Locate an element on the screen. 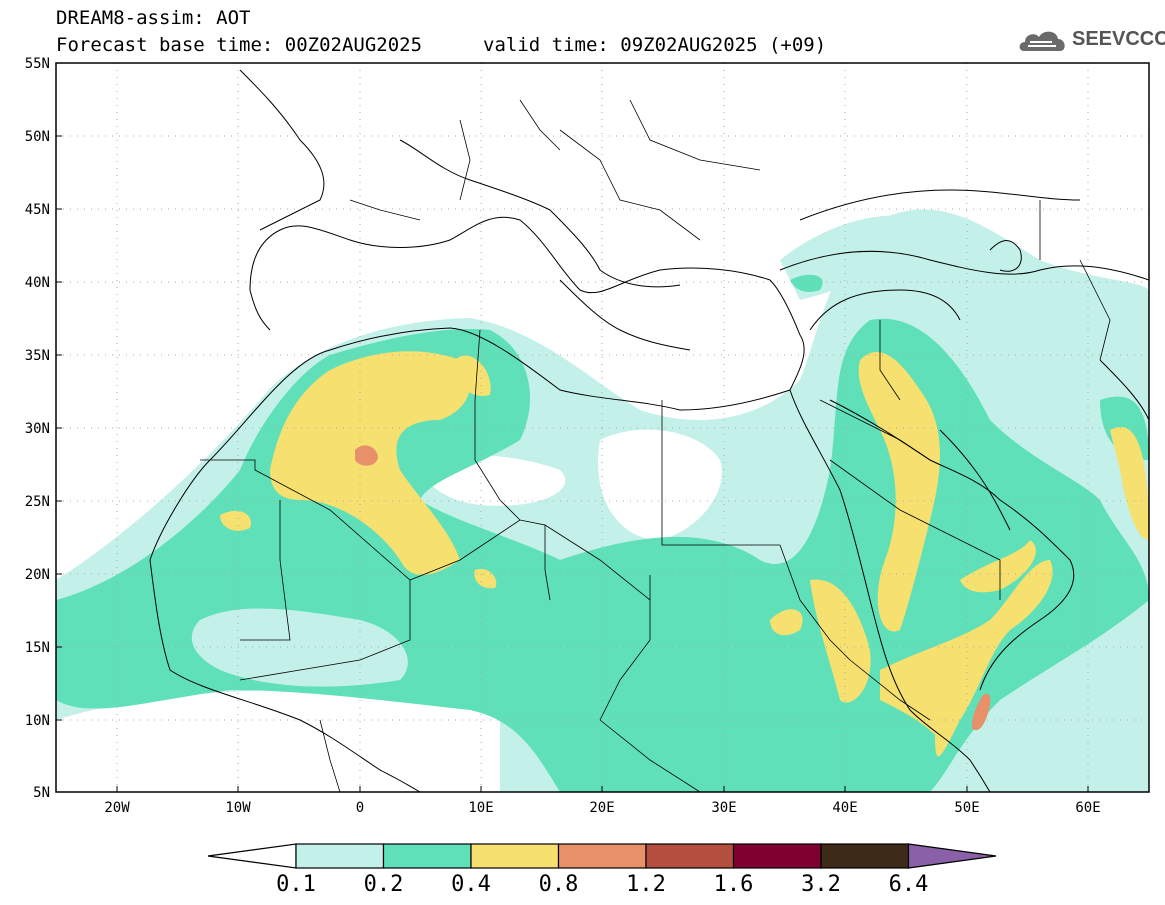 The height and width of the screenshot is (905, 1165). lat-label-5n: 5N is located at coordinates (41, 793).